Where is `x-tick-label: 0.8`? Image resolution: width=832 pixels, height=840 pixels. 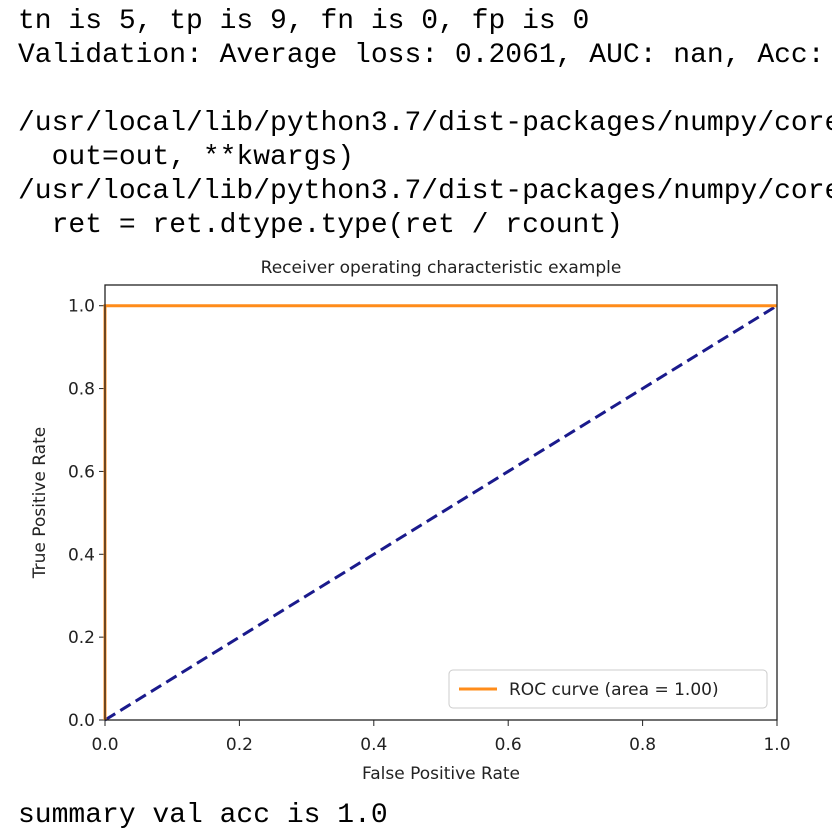
x-tick-label: 0.8 is located at coordinates (642, 745).